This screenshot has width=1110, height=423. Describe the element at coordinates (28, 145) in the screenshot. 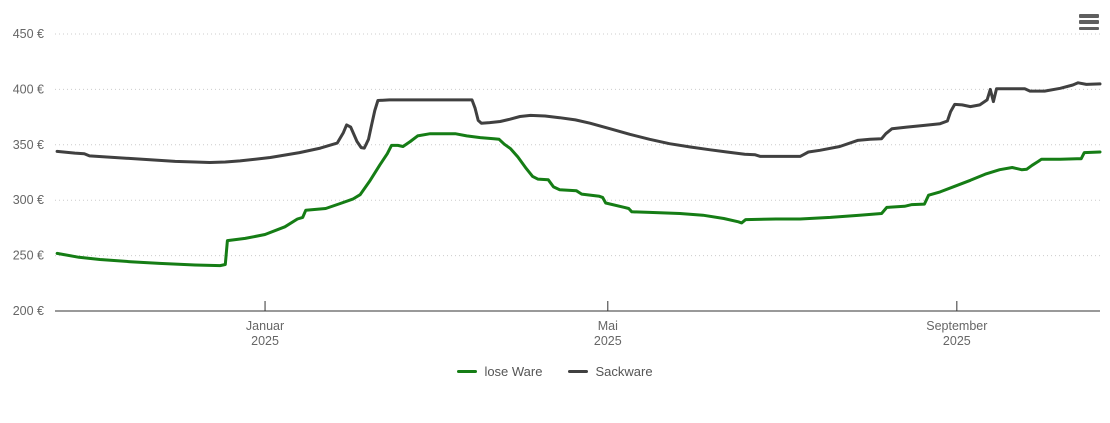

I see `y-axis-label: 350 €` at that location.